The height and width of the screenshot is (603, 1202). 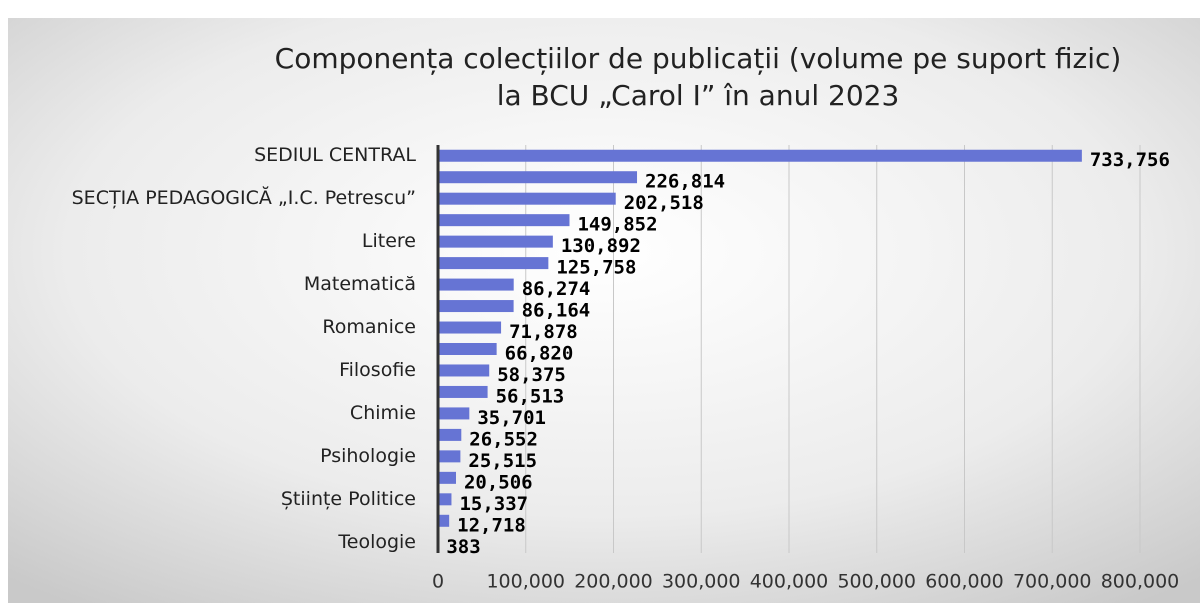 What do you see at coordinates (701, 582) in the screenshot?
I see `x-tick-label: 300,000` at bounding box center [701, 582].